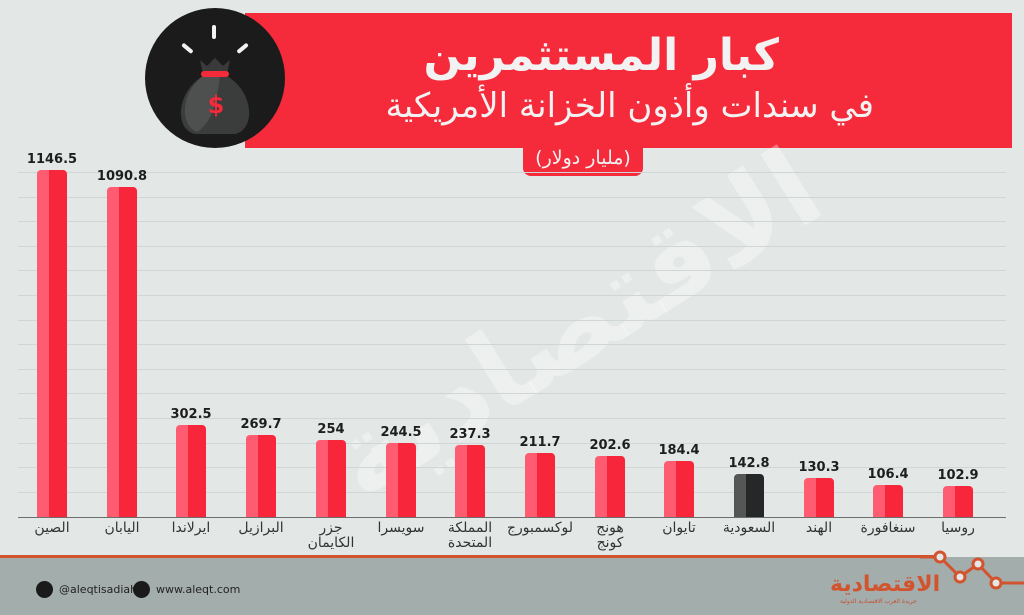  I want to click on trend-line-icon, so click(972, 570).